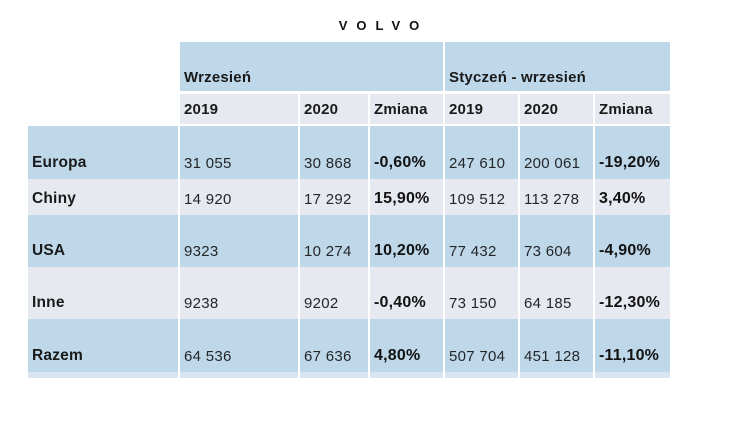 The height and width of the screenshot is (422, 750). Describe the element at coordinates (407, 293) in the screenshot. I see `inne-sep-change: -0,40%` at that location.